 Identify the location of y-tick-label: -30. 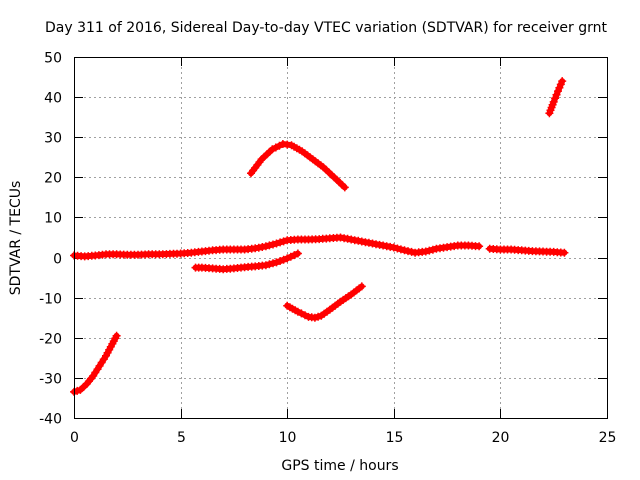
(50, 380).